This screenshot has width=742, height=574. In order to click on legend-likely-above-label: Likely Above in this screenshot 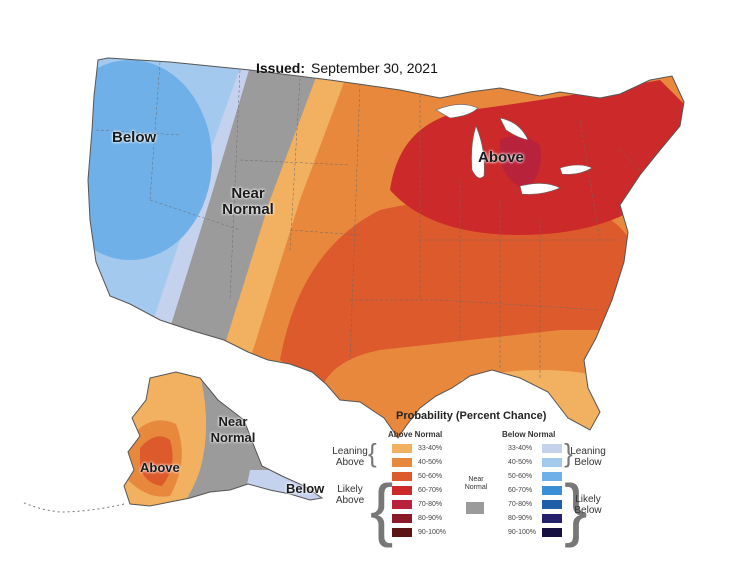, I will do `click(350, 495)`.